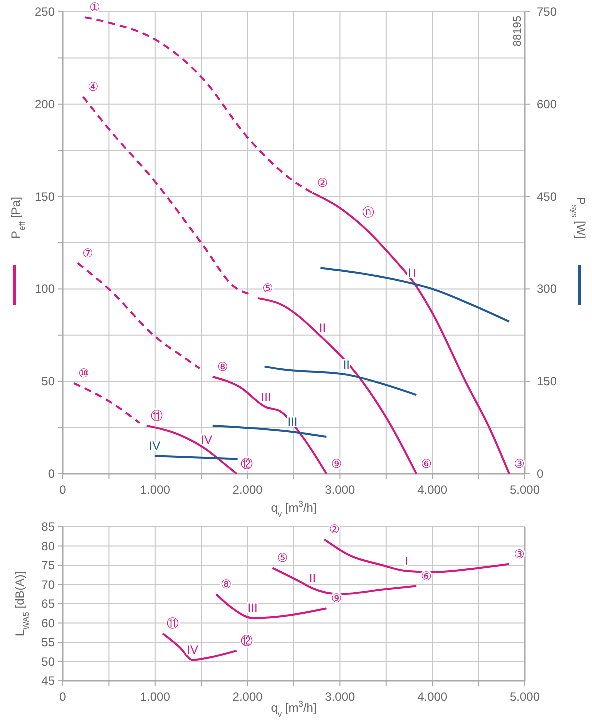 The image size is (592, 722). Describe the element at coordinates (518, 31) in the screenshot. I see `annotation: 88195` at that location.